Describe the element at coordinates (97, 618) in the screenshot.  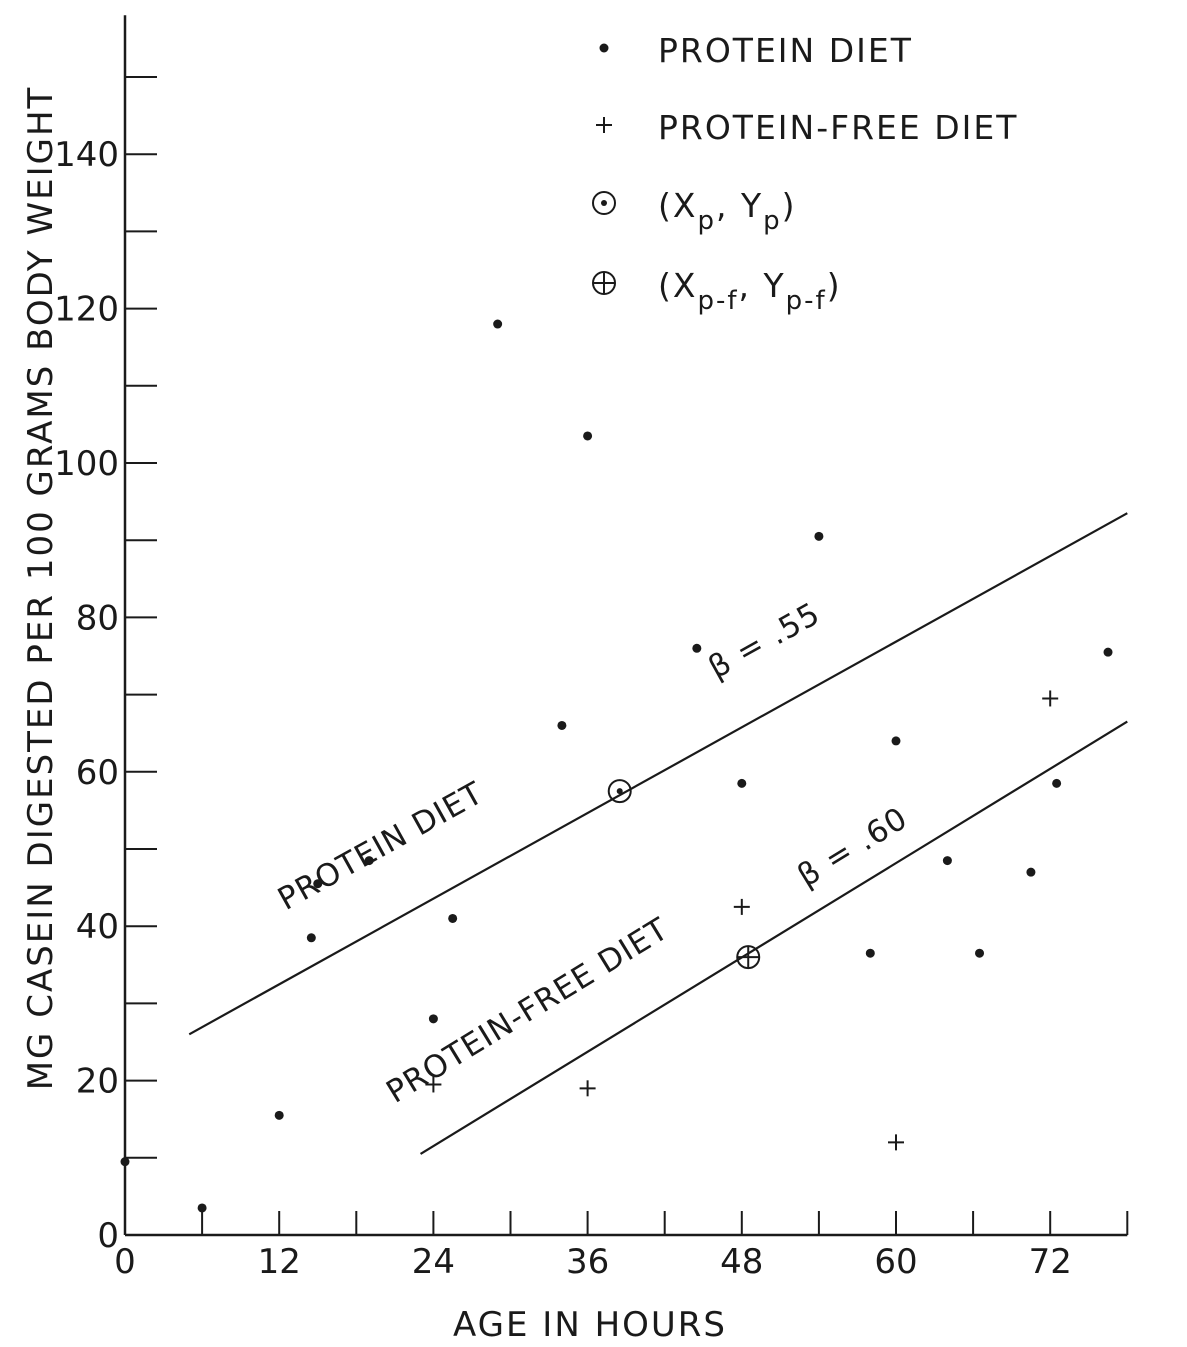
I see `y-tick-label: 80` at that location.